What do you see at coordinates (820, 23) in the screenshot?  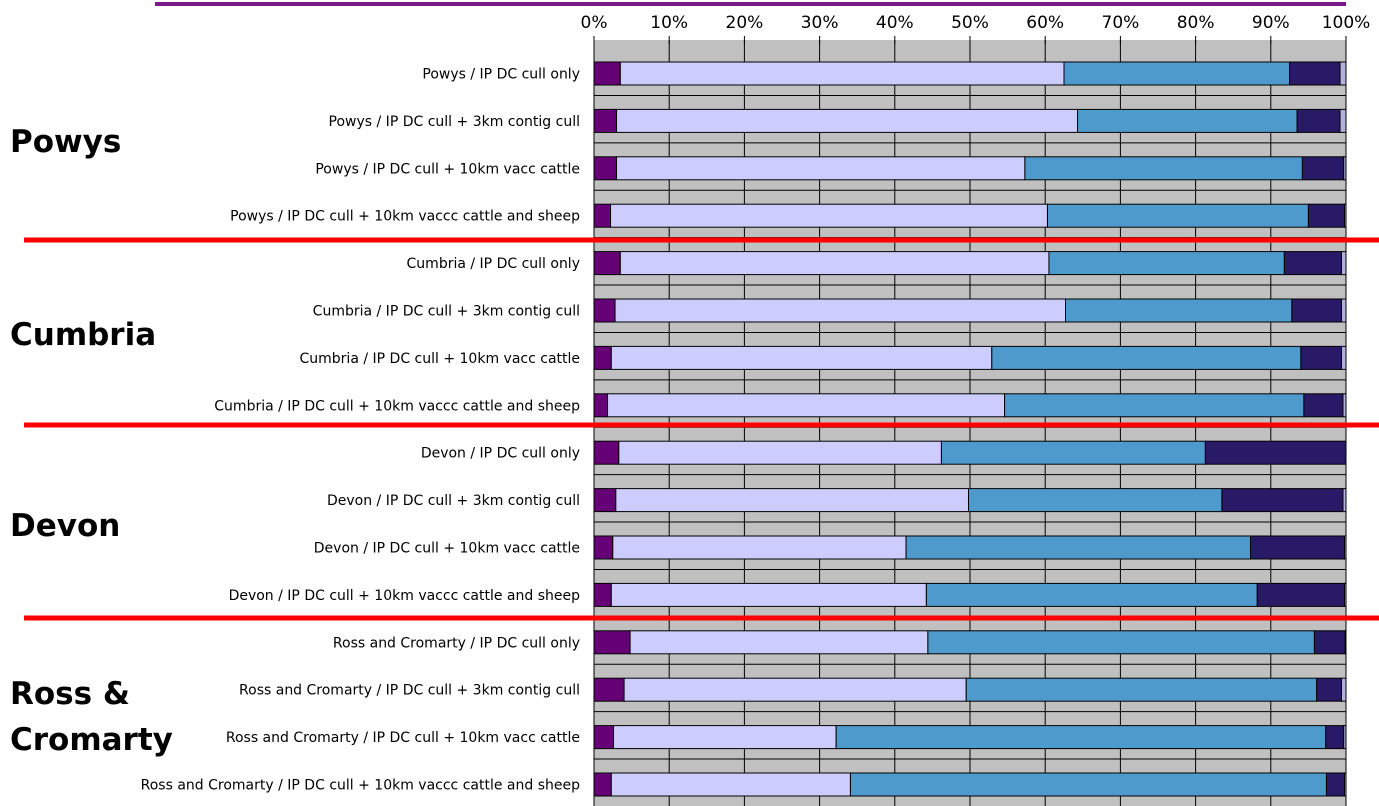 I see `x-tick-label: 30%` at bounding box center [820, 23].